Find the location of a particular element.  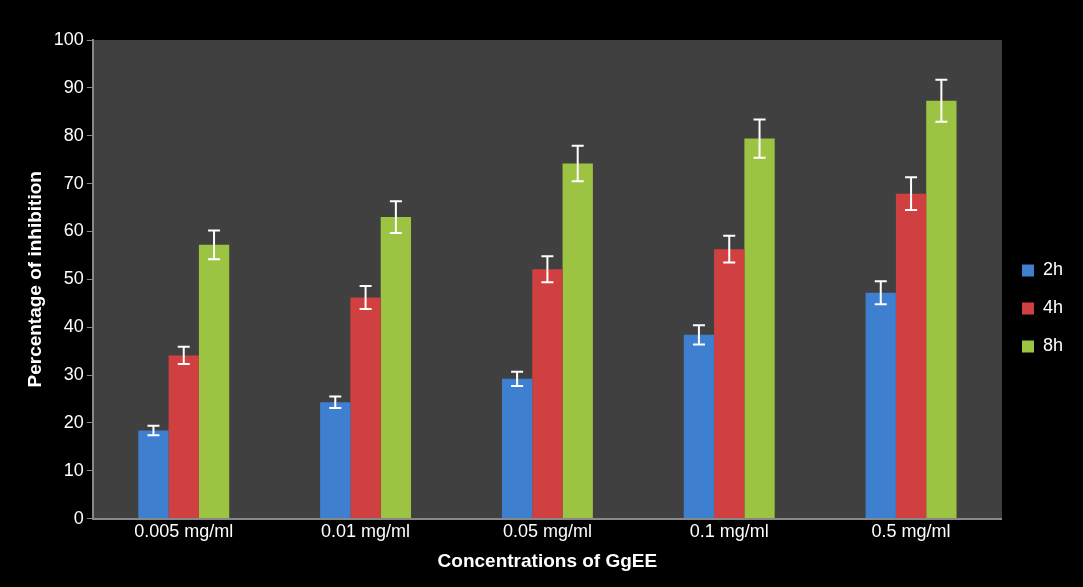

y-axis-title: Percentage of inhibition is located at coordinates (34, 279).